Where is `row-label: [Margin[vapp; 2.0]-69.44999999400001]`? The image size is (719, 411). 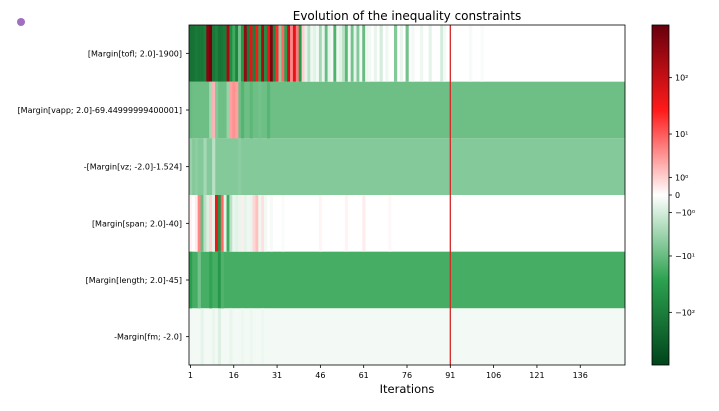
row-label: [Margin[vapp; 2.0]-69.44999999400001] is located at coordinates (100, 110).